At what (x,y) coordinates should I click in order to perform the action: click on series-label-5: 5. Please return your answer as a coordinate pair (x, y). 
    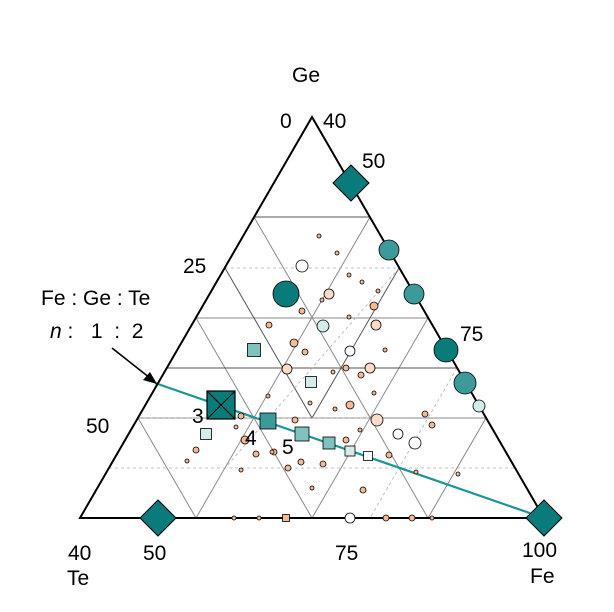
    Looking at the image, I should click on (288, 447).